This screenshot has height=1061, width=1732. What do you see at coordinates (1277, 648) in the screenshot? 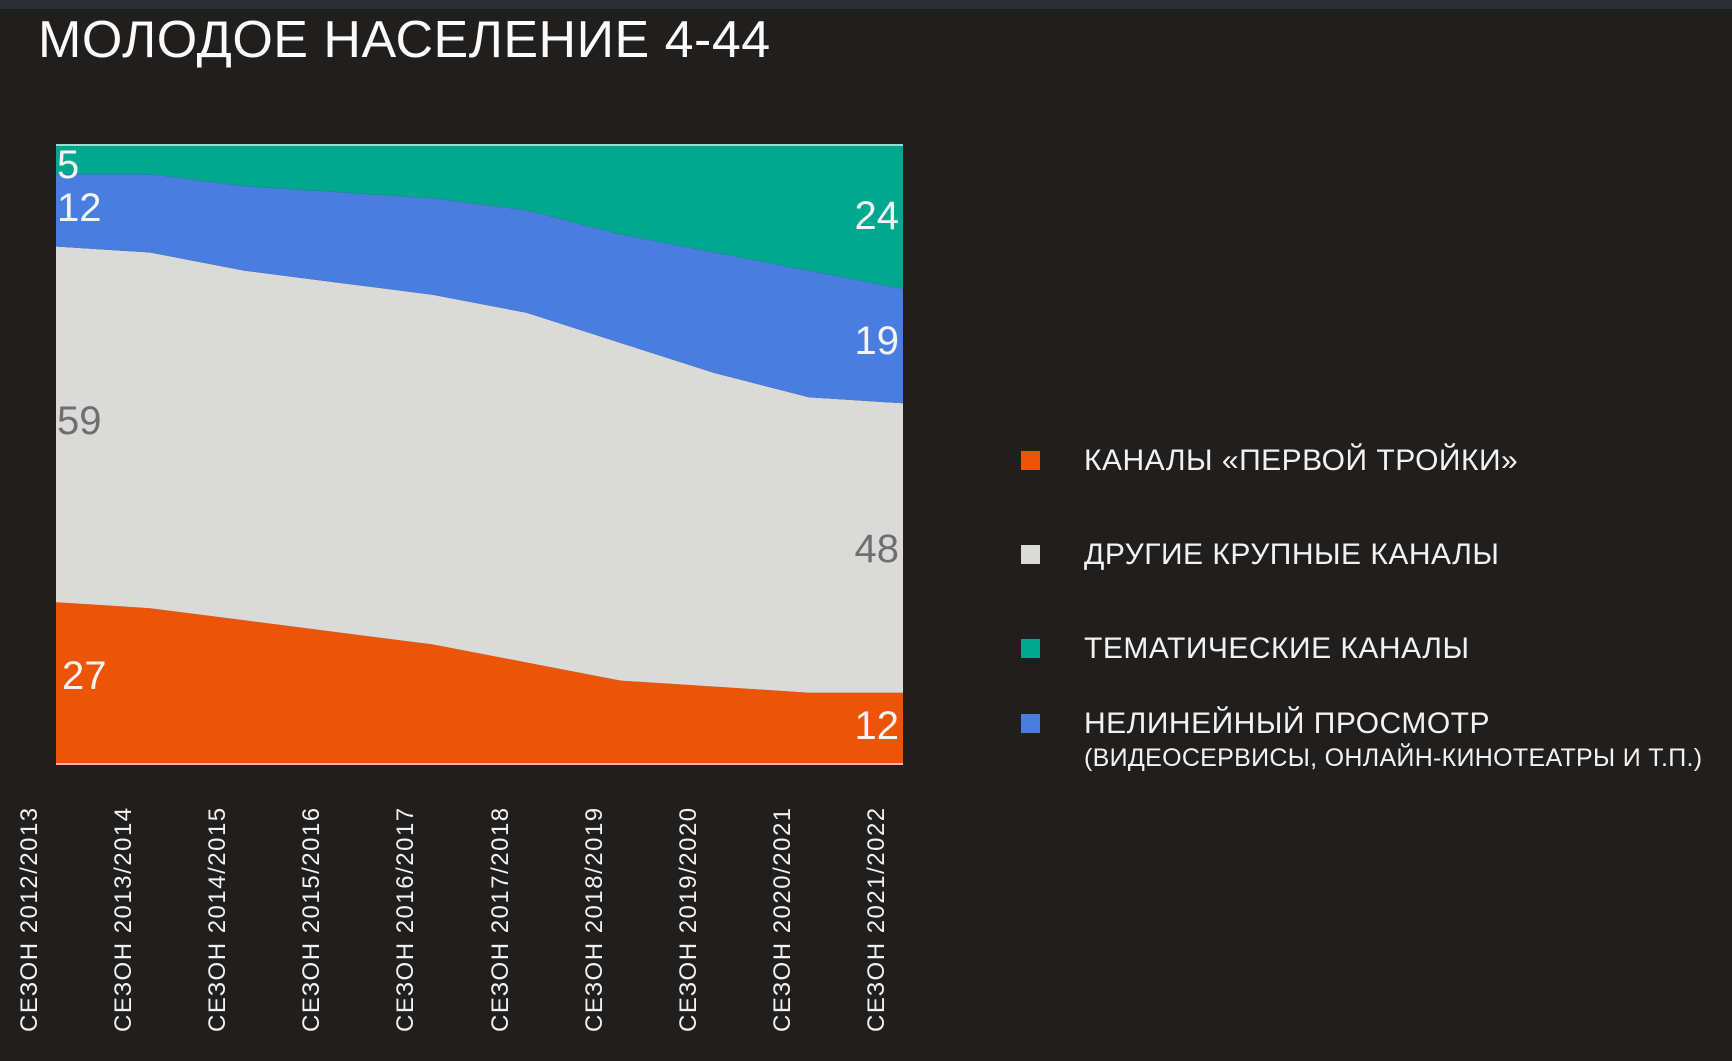
I see `legend-label-tematic: ТЕМАТИЧЕСКИЕ КАНАЛЫ` at bounding box center [1277, 648].